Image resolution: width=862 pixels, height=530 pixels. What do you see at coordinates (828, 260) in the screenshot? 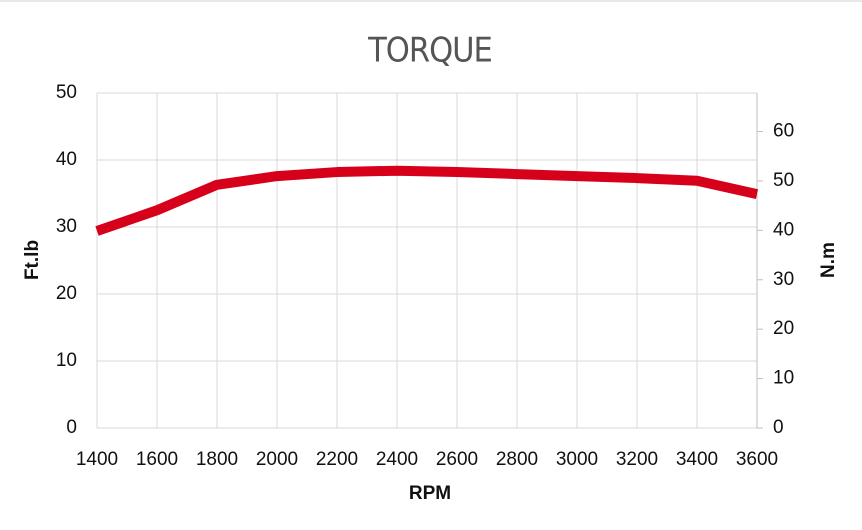
I see `y2-axis-label: N.m` at bounding box center [828, 260].